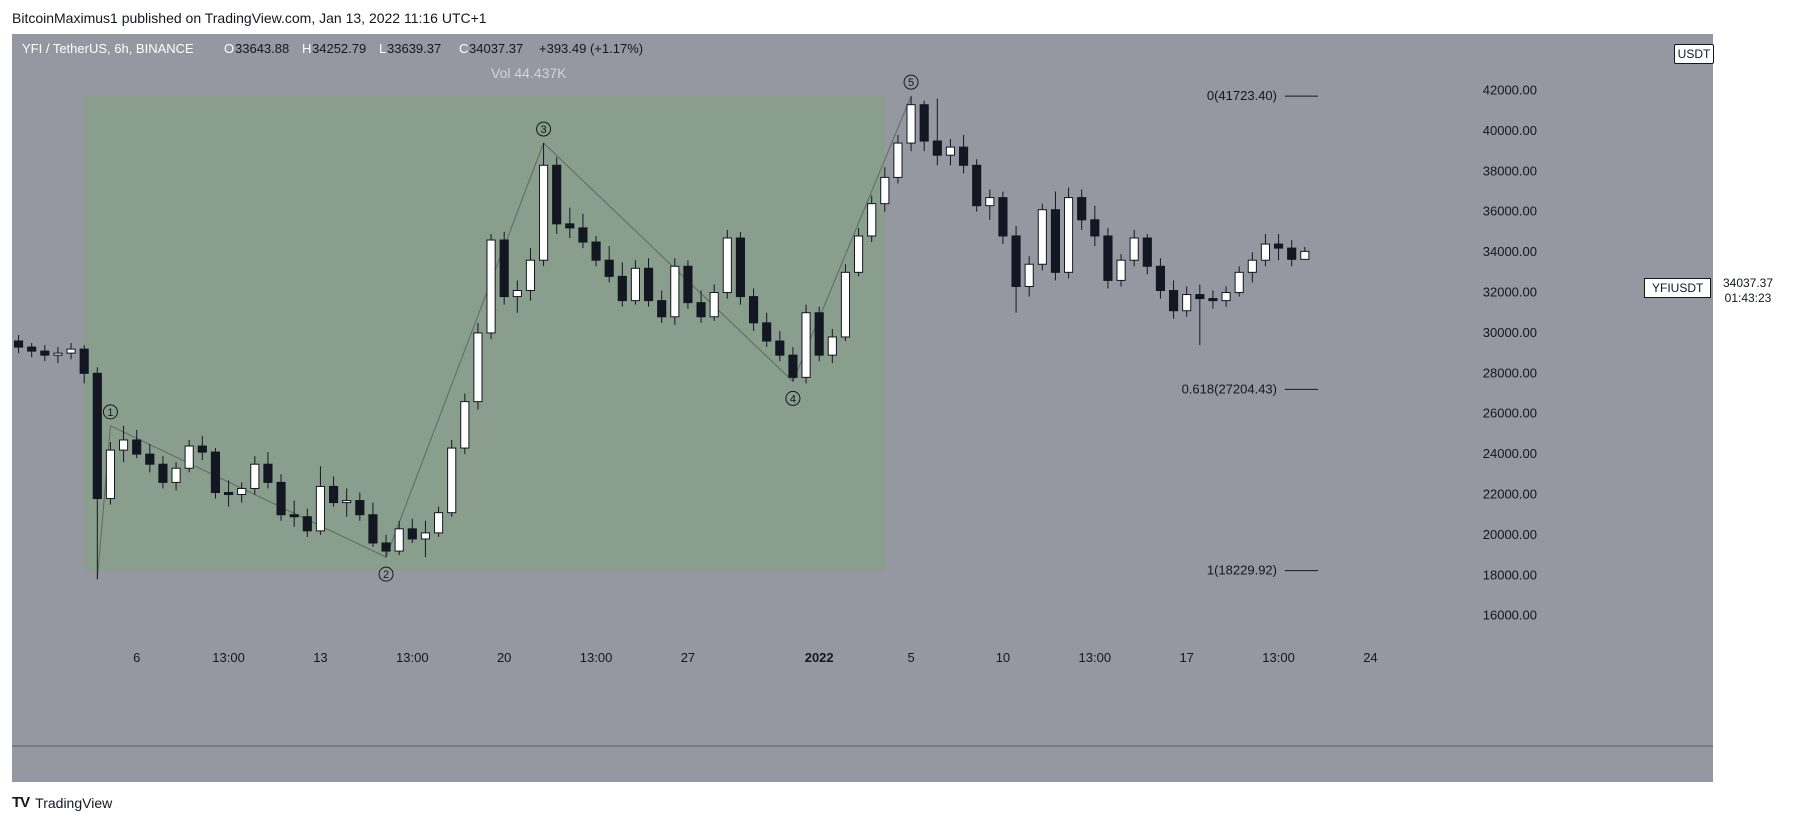 The width and height of the screenshot is (1813, 826). What do you see at coordinates (1229, 388) in the screenshot?
I see `fib-level-label: 0.618(27204.43)` at bounding box center [1229, 388].